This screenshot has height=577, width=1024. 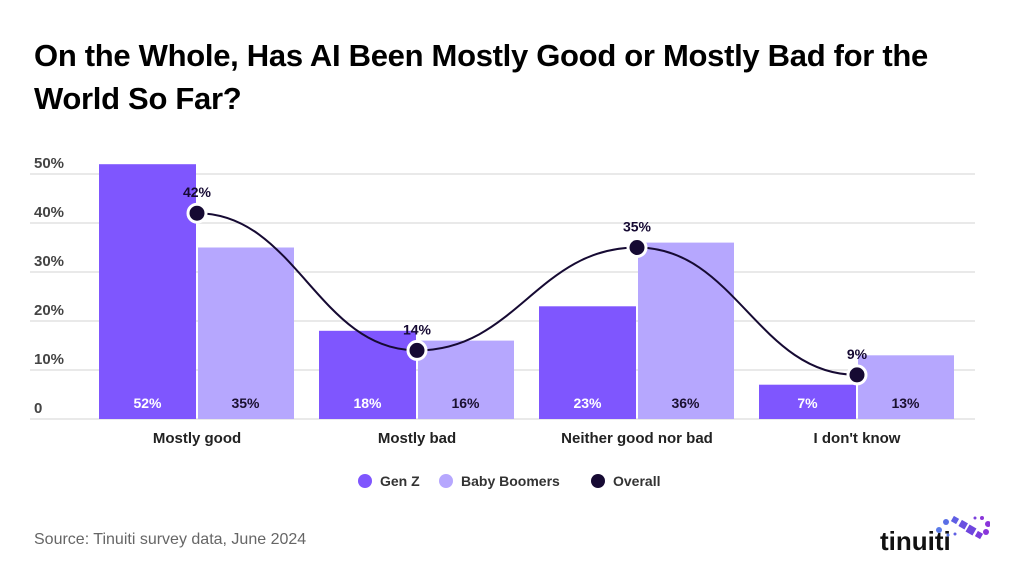 I want to click on data-label-genz: 7%, so click(x=807, y=403).